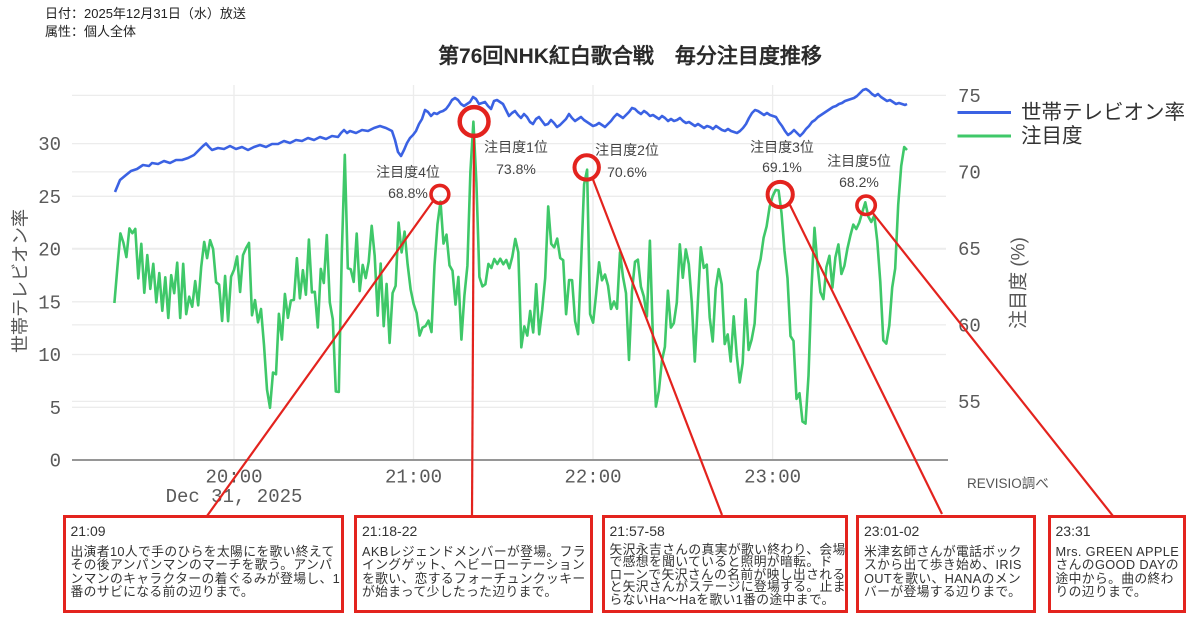 The image size is (1200, 631). What do you see at coordinates (408, 172) in the screenshot?
I see `svg-text: 注目度4位` at bounding box center [408, 172].